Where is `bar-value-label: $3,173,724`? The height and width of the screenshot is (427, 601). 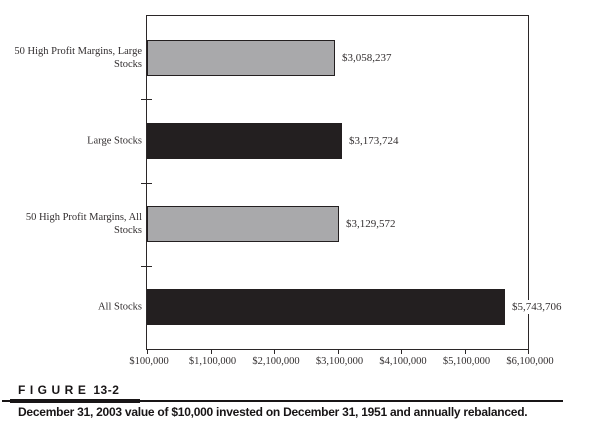 bar-value-label: $3,173,724 is located at coordinates (374, 140).